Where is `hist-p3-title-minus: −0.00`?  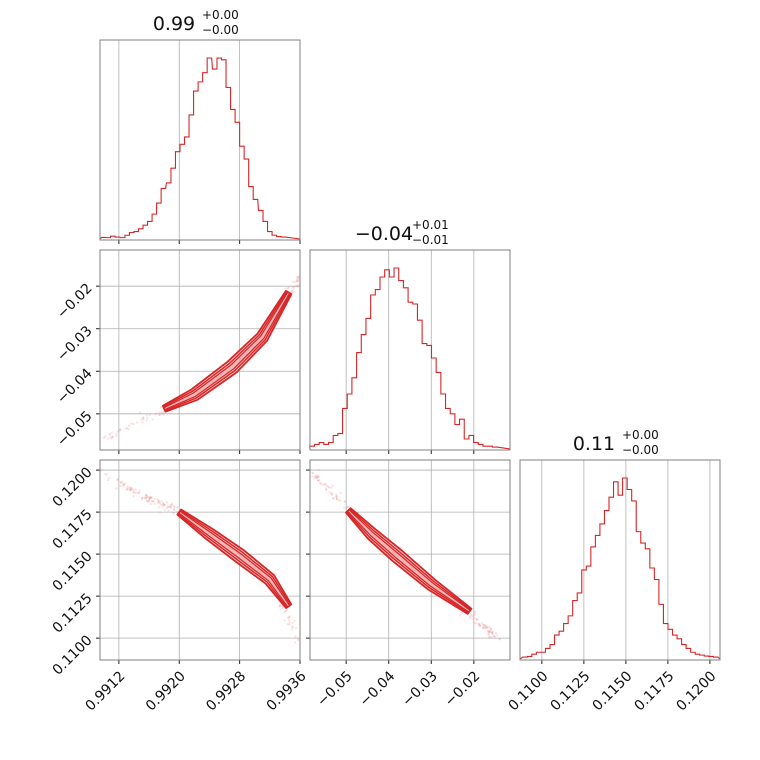 hist-p3-title-minus: −0.00 is located at coordinates (640, 450).